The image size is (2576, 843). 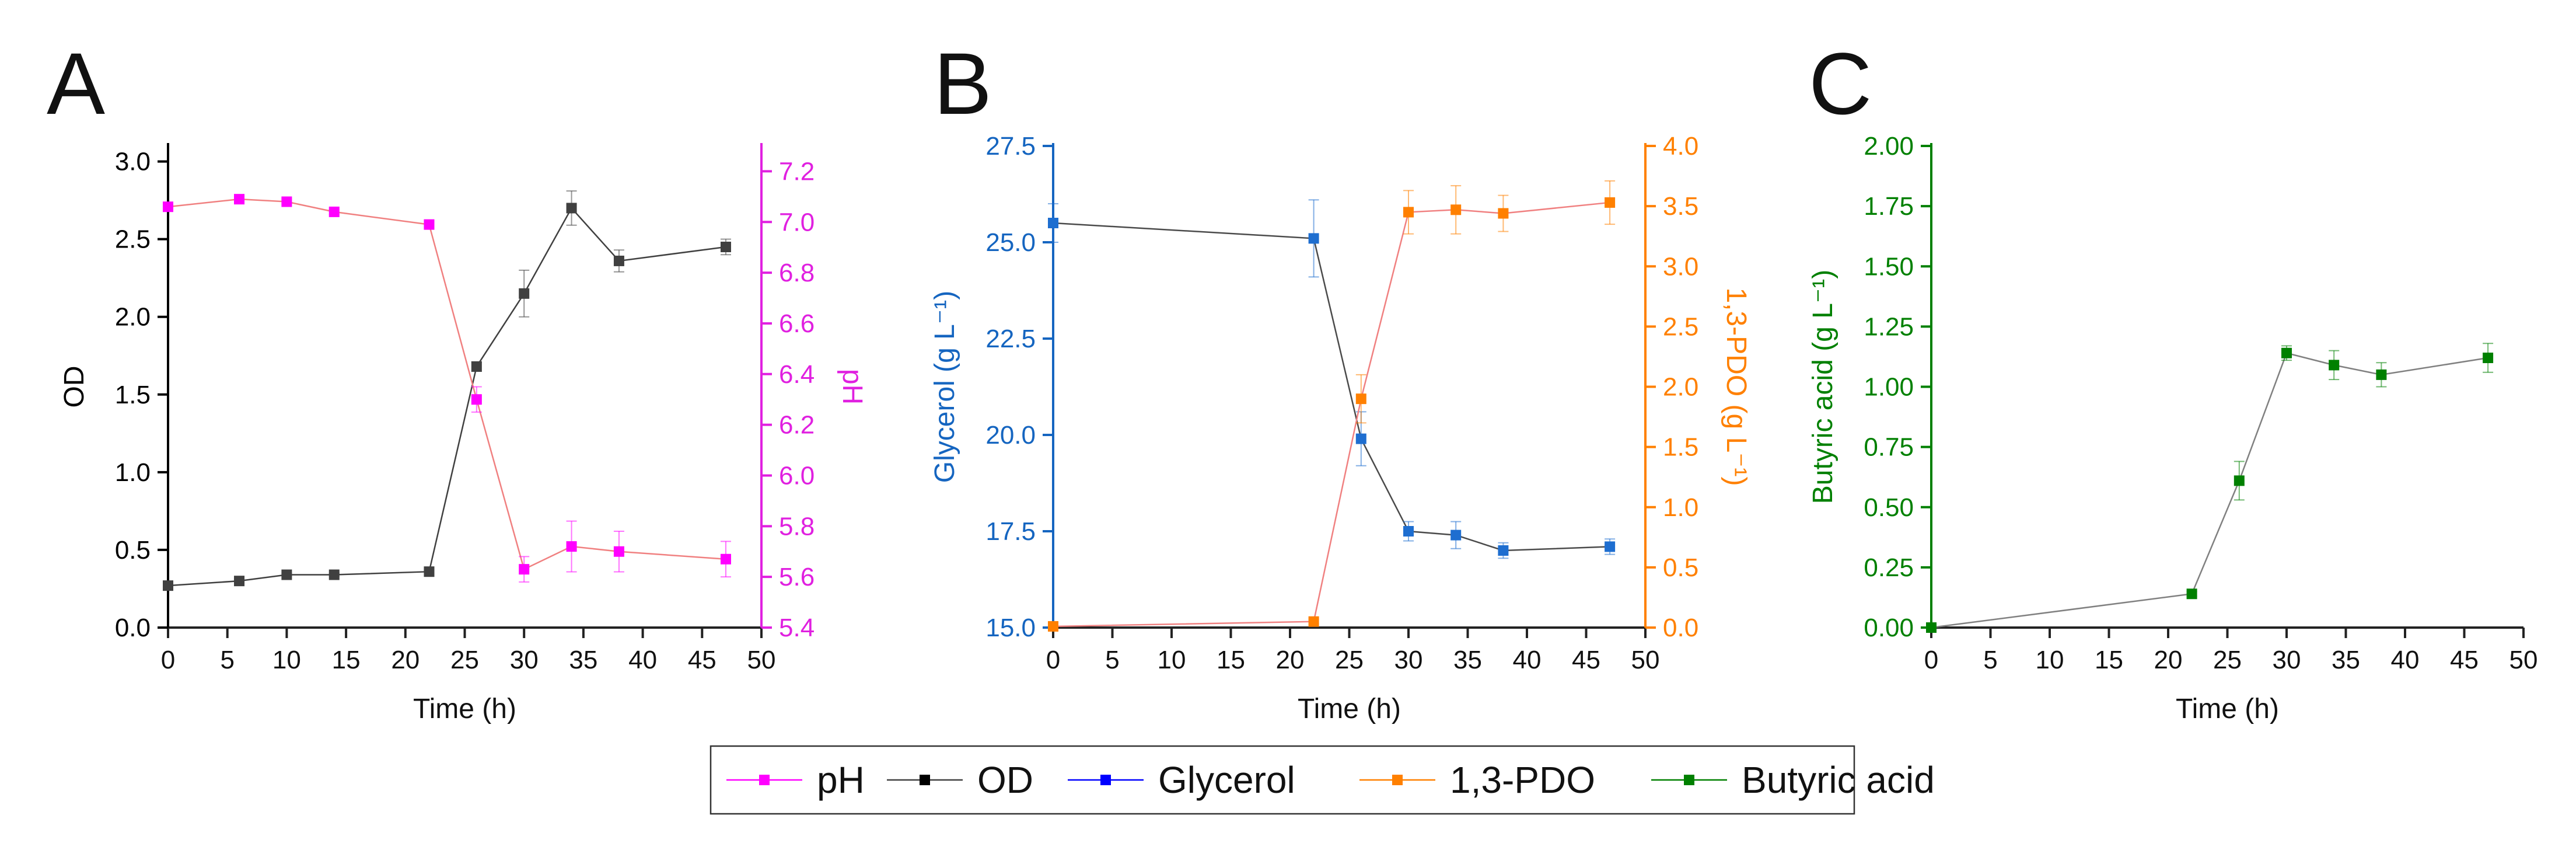 What do you see at coordinates (797, 527) in the screenshot?
I see `right-tick-label: 5.8` at bounding box center [797, 527].